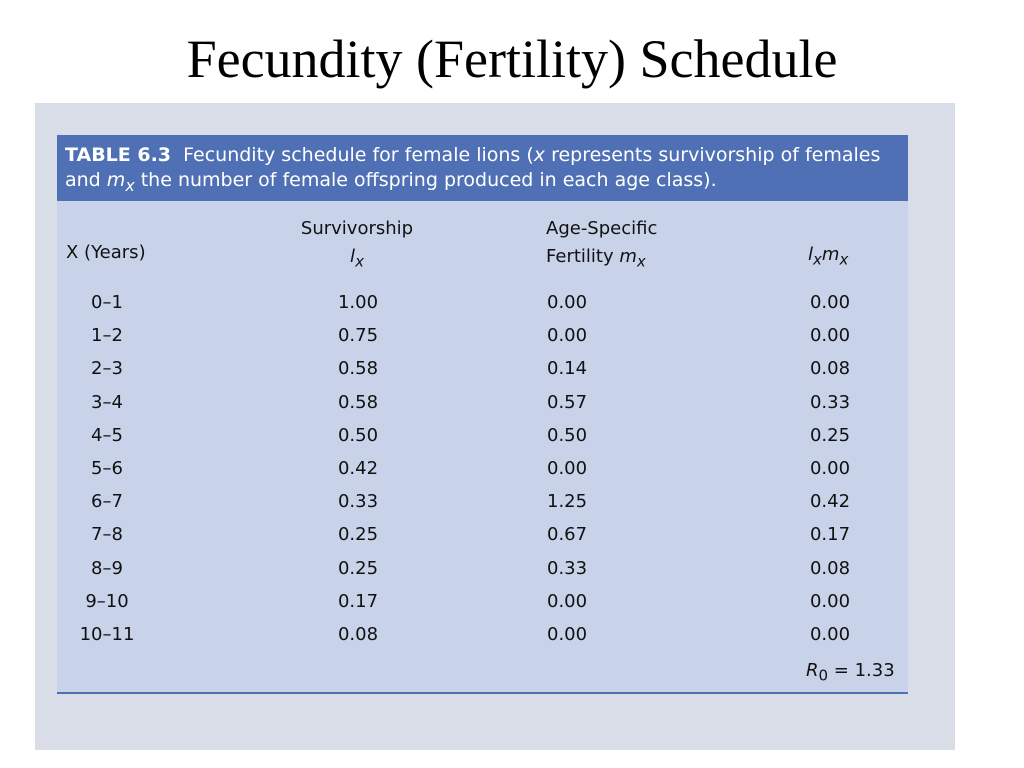  I want to click on header: Survivorship lx, so click(357, 245).